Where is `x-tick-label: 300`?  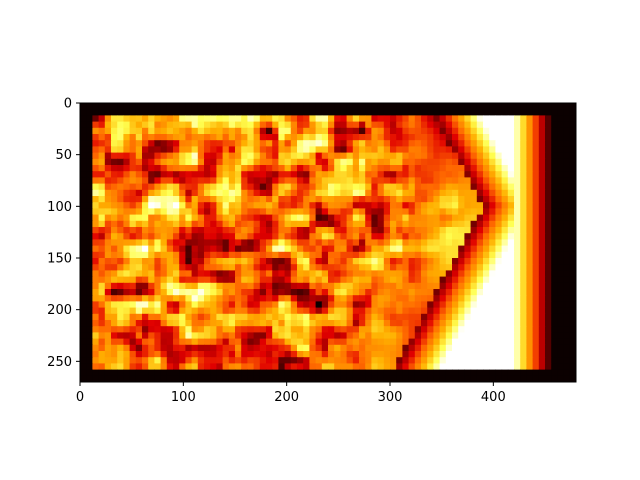
x-tick-label: 300 is located at coordinates (390, 397).